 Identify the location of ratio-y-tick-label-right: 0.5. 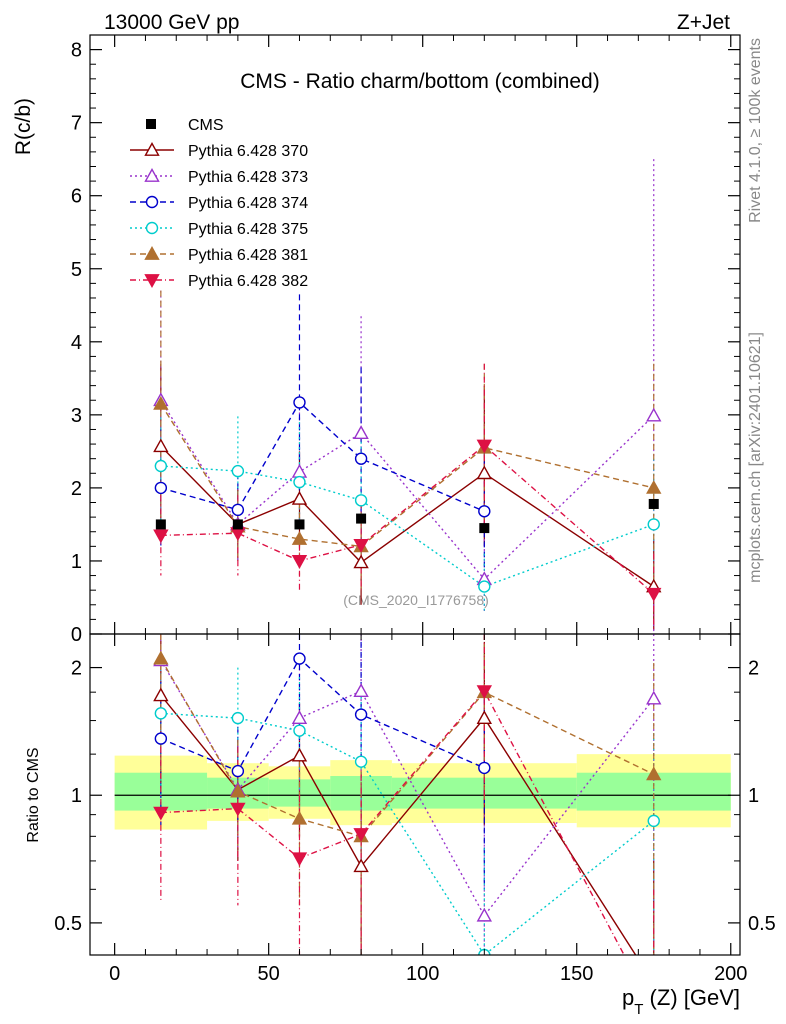
(762, 924).